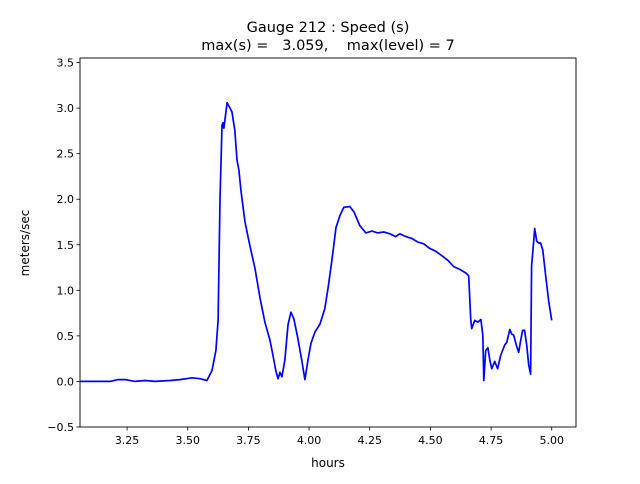  I want to click on x-tick-label: 3.25, so click(127, 440).